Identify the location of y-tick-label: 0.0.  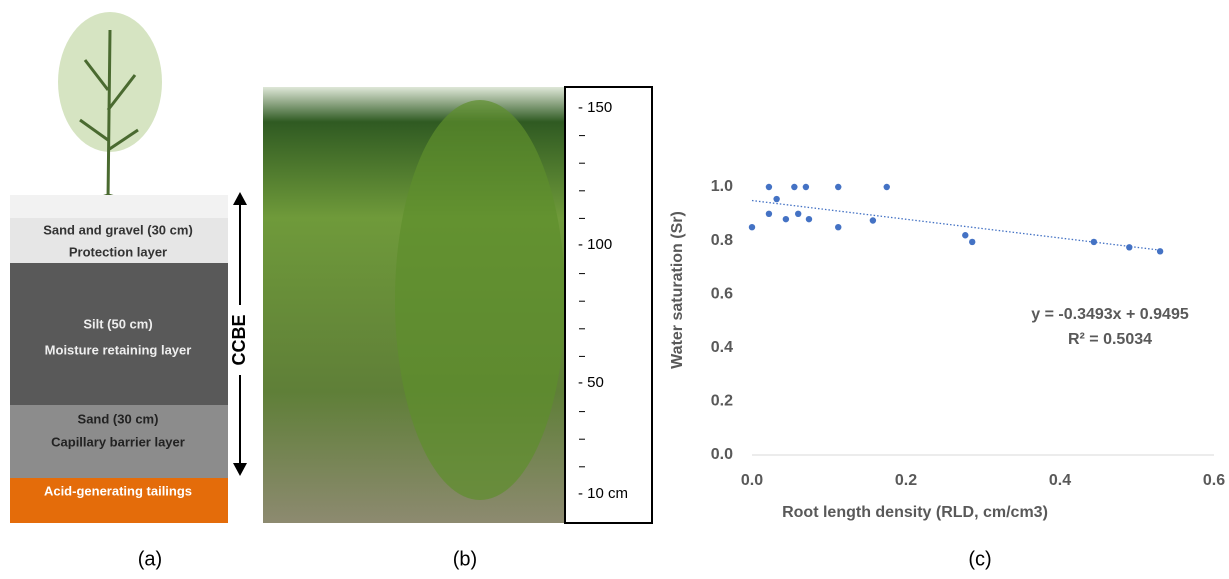
(722, 454).